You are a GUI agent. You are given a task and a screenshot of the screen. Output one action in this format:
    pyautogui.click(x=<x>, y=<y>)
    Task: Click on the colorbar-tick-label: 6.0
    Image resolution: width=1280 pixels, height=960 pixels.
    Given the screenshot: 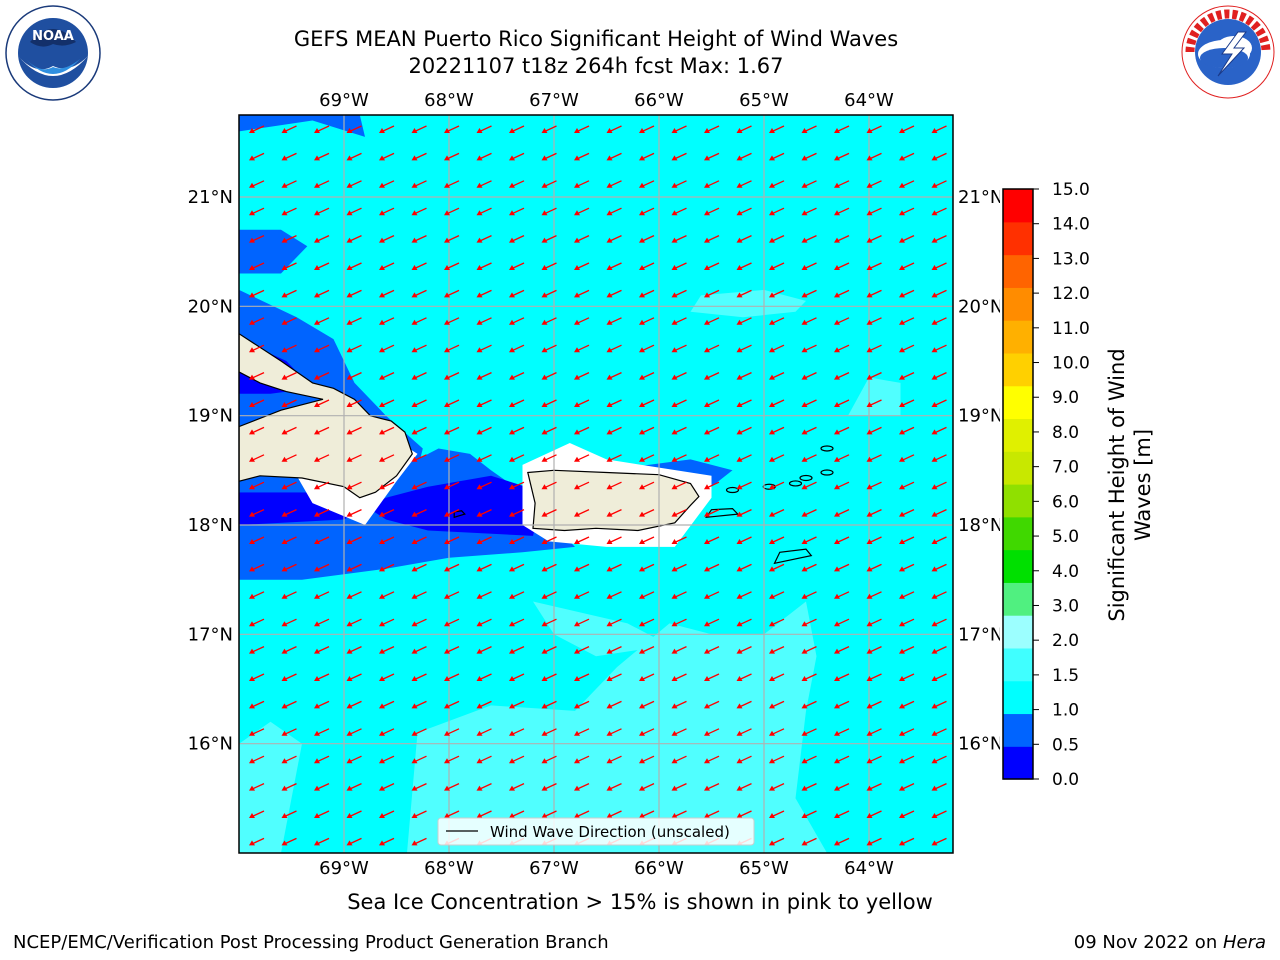 What is the action you would take?
    pyautogui.click(x=1065, y=502)
    